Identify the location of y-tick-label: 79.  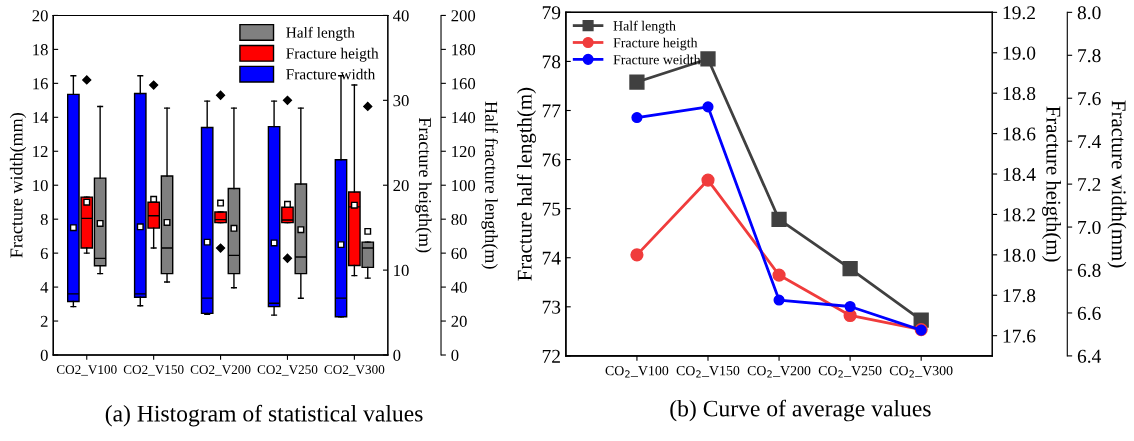
(551, 13).